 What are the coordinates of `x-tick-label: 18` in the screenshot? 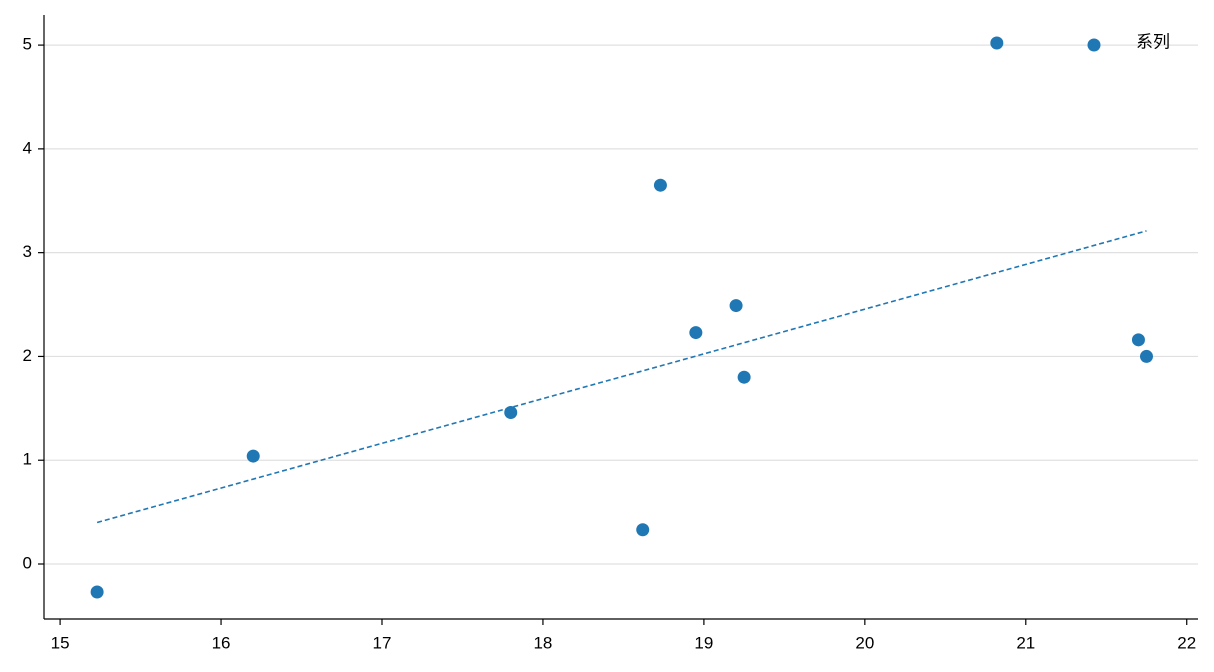 It's located at (542, 642).